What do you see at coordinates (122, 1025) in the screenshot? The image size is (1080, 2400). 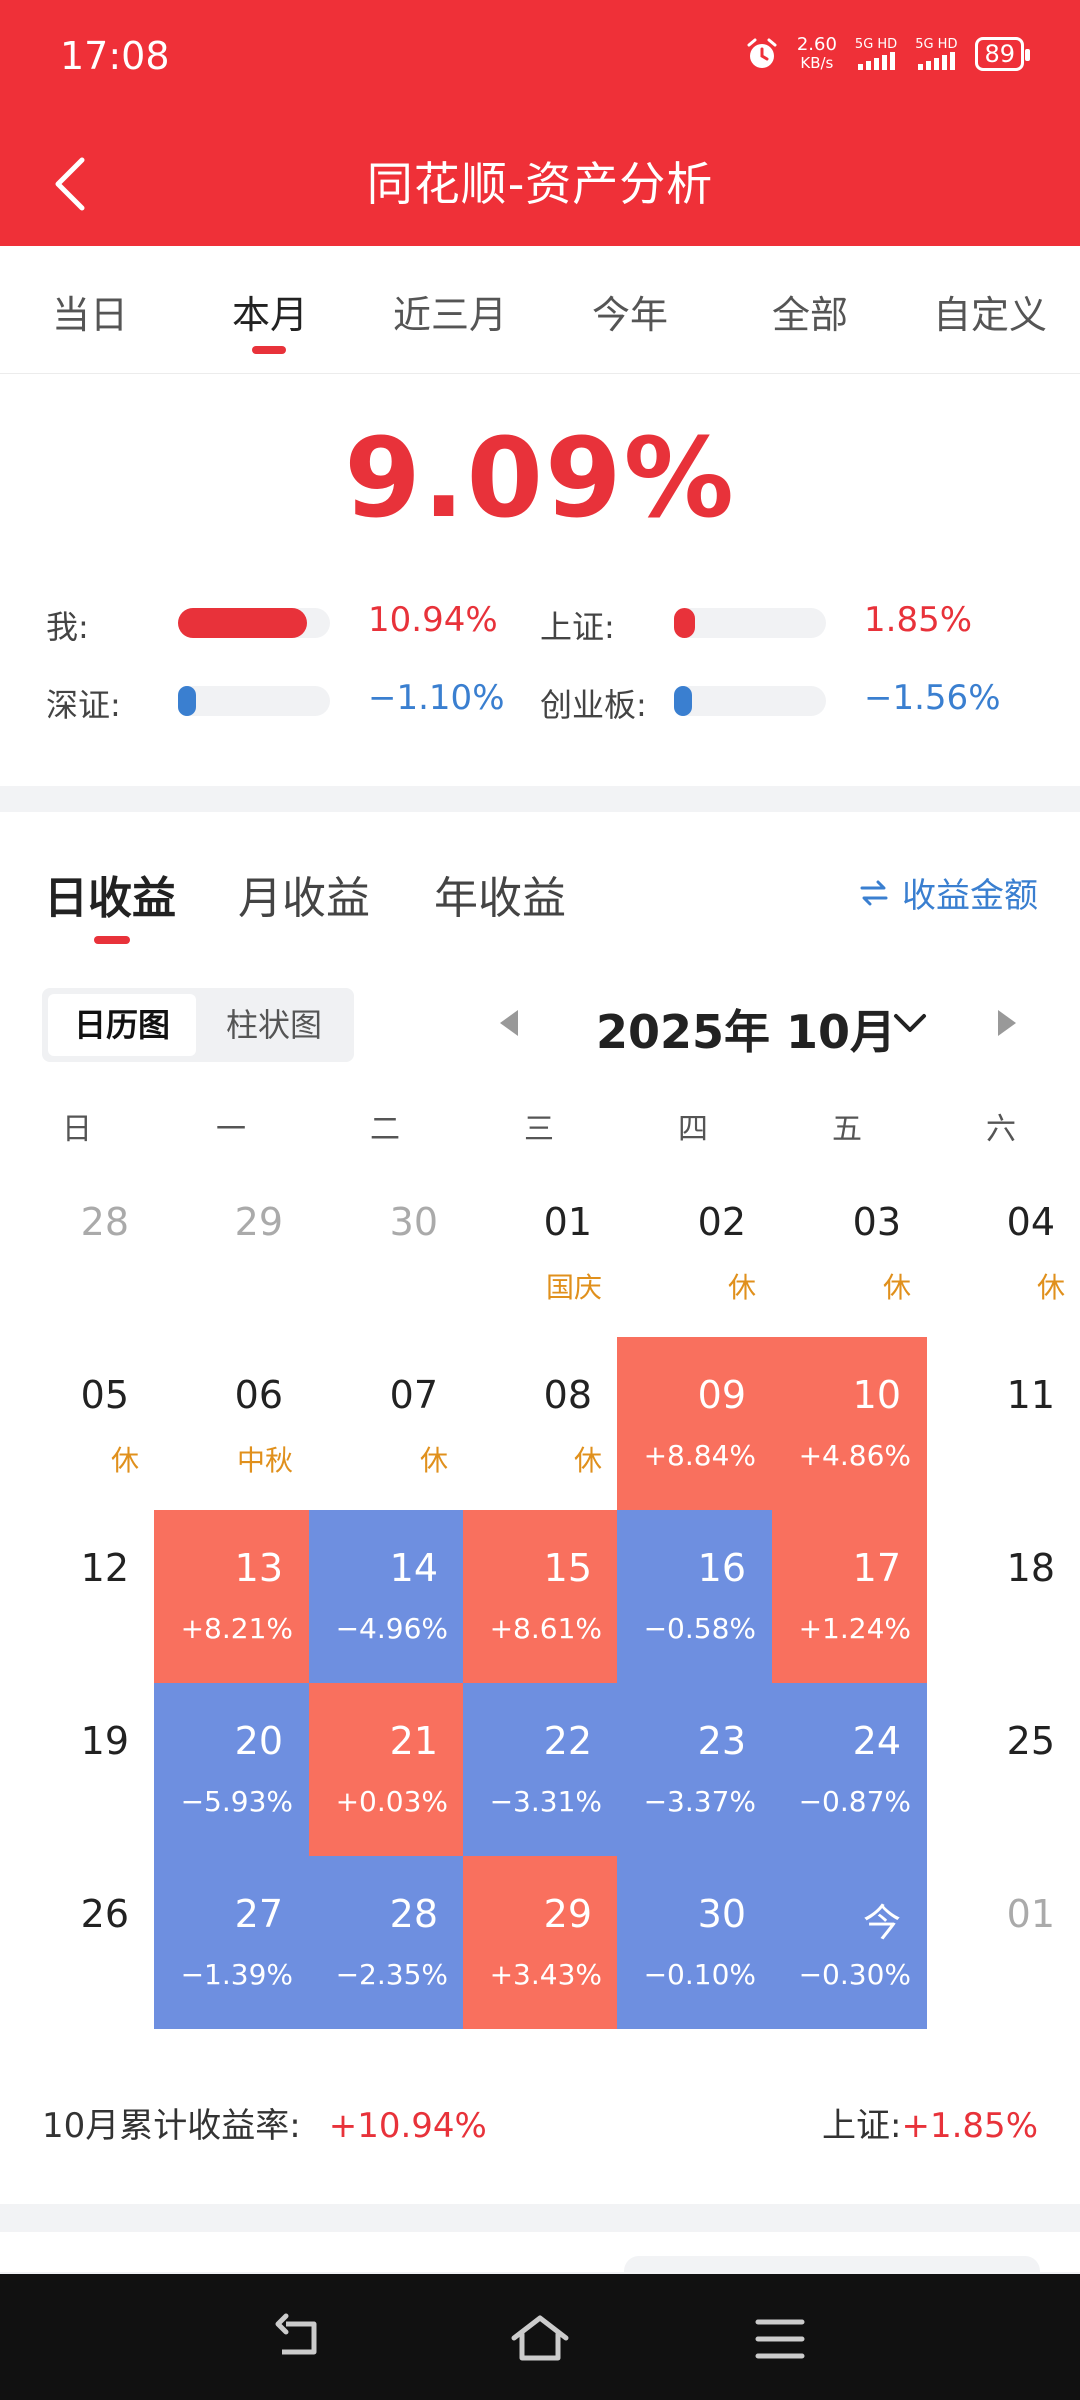 I see `calendar-view-button: 日历图` at bounding box center [122, 1025].